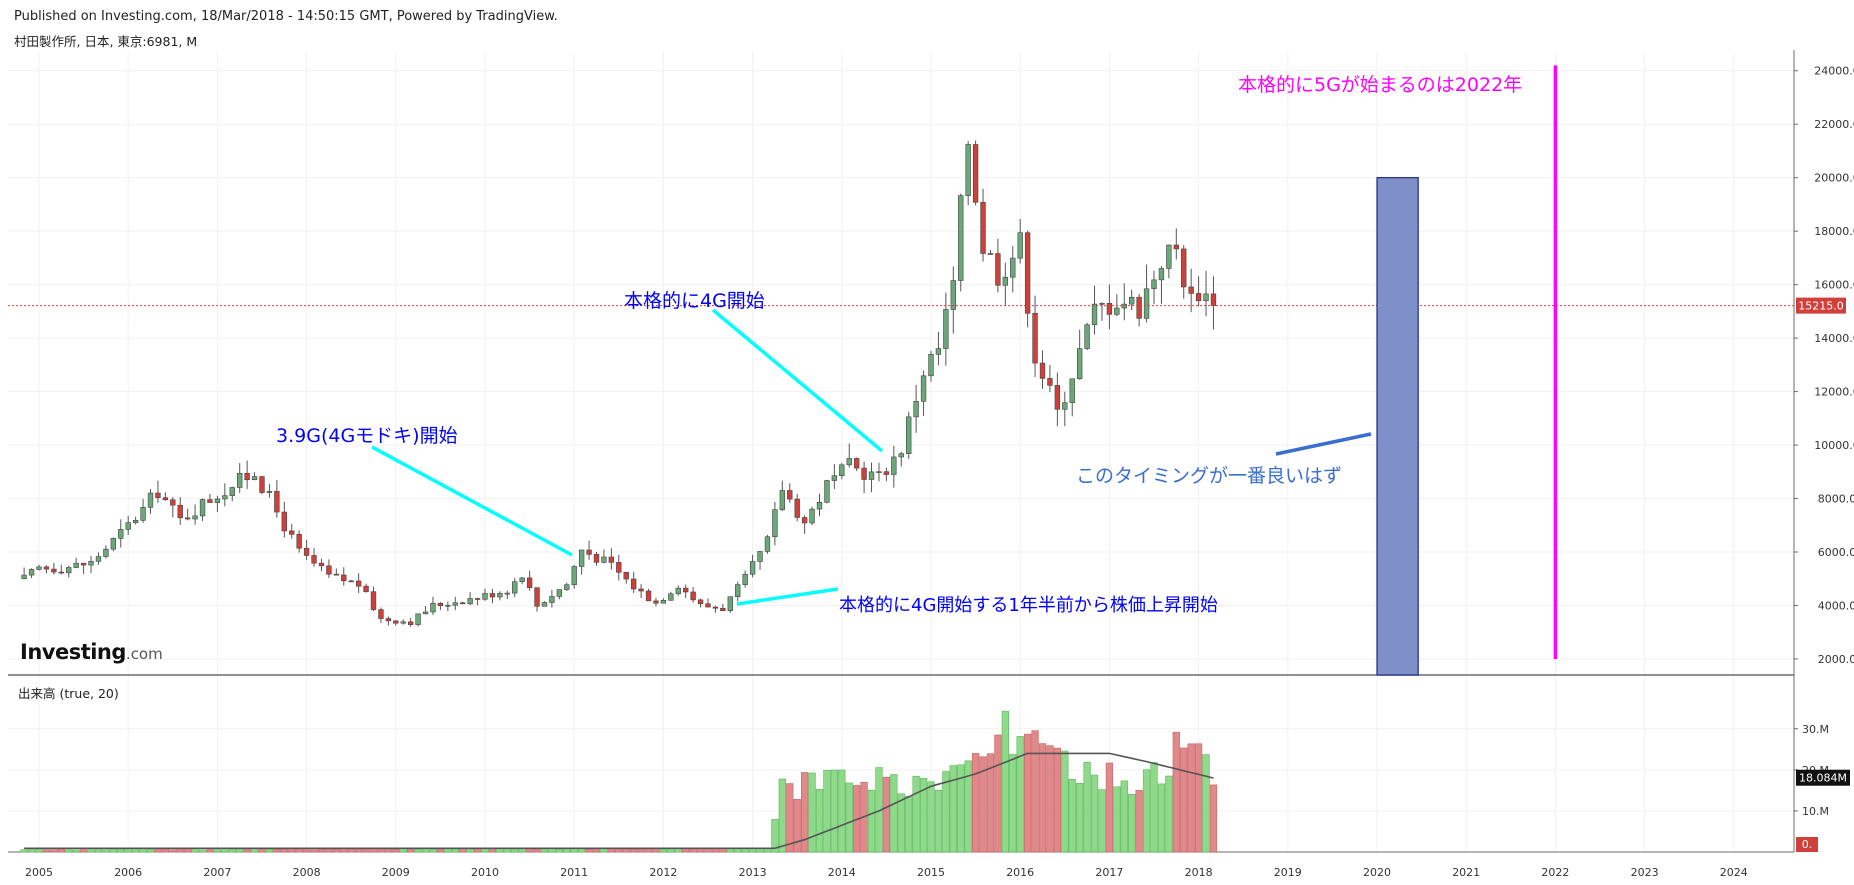  I want to click on arrow-best-timing, so click(1323, 444).